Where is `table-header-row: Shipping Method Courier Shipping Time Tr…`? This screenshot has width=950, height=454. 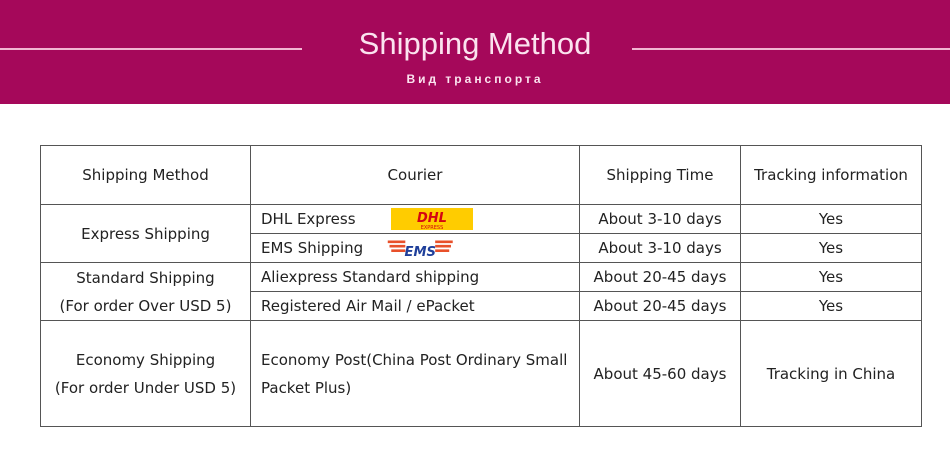
table-header-row: Shipping Method Courier Shipping Time Tr… is located at coordinates (481, 175).